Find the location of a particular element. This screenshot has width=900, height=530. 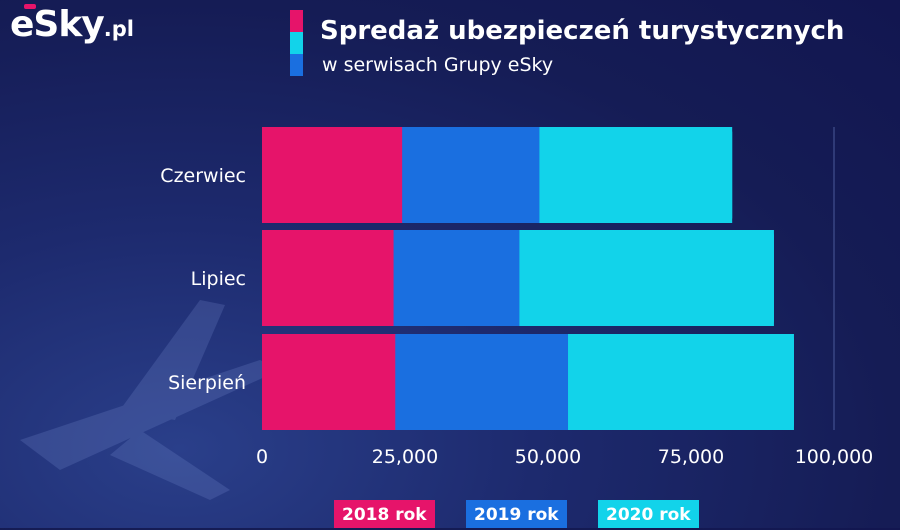

stripe-2020 is located at coordinates (296, 43).